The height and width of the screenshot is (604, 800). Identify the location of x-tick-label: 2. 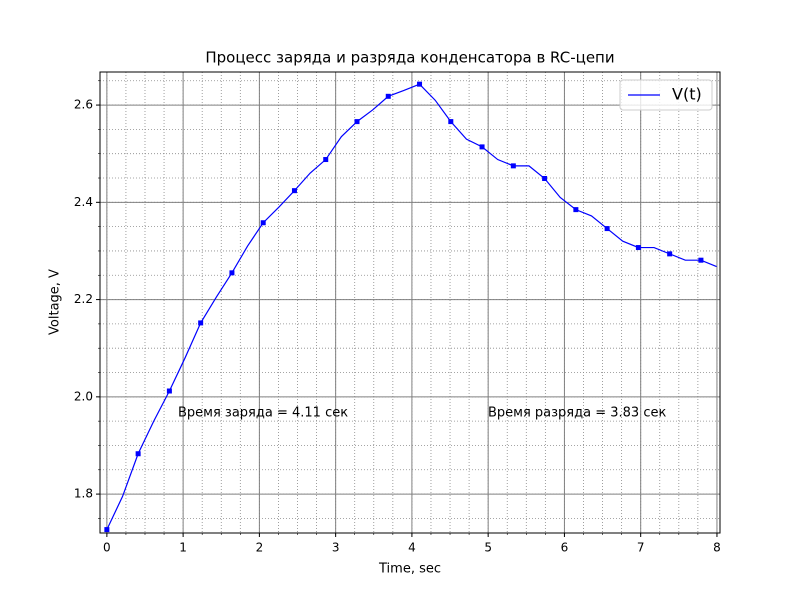
(260, 548).